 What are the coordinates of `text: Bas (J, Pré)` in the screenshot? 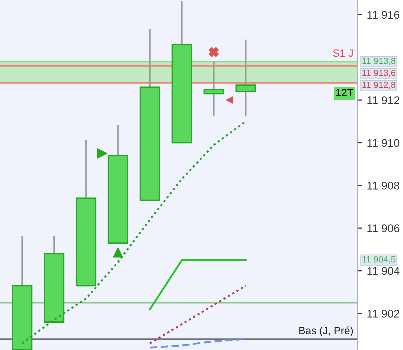 It's located at (327, 331).